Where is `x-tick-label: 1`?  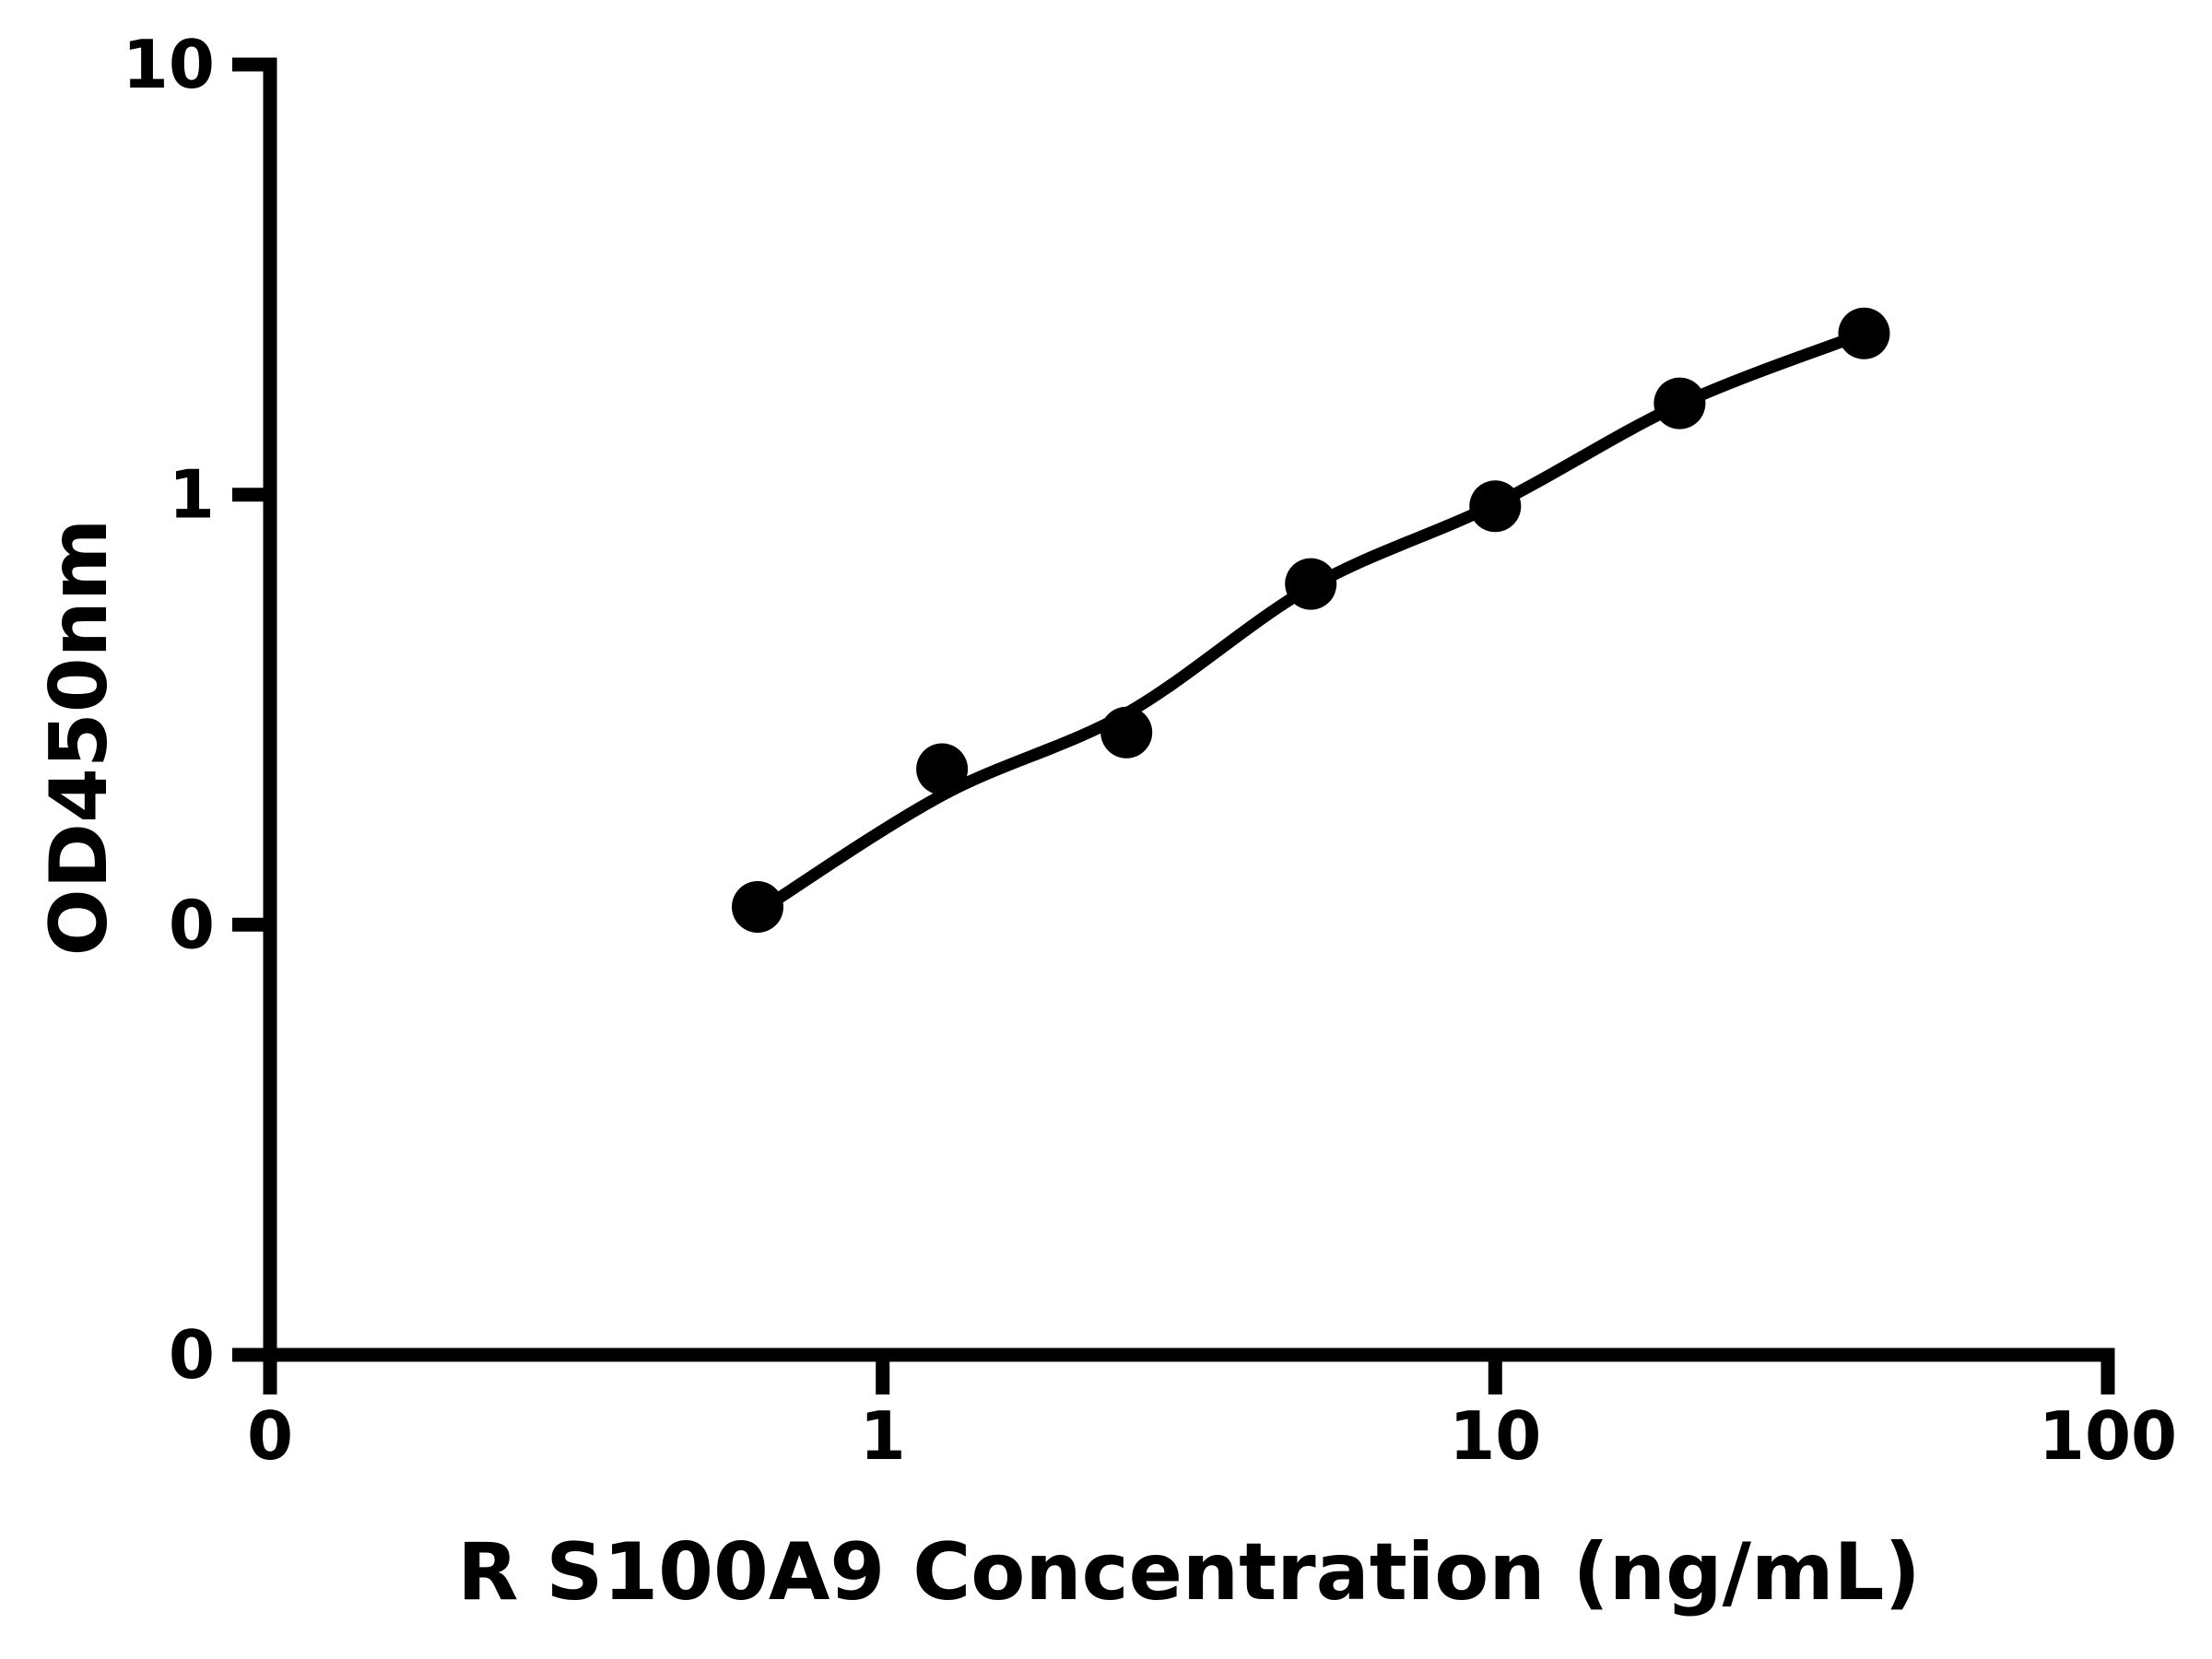
x-tick-label: 1 is located at coordinates (883, 1436).